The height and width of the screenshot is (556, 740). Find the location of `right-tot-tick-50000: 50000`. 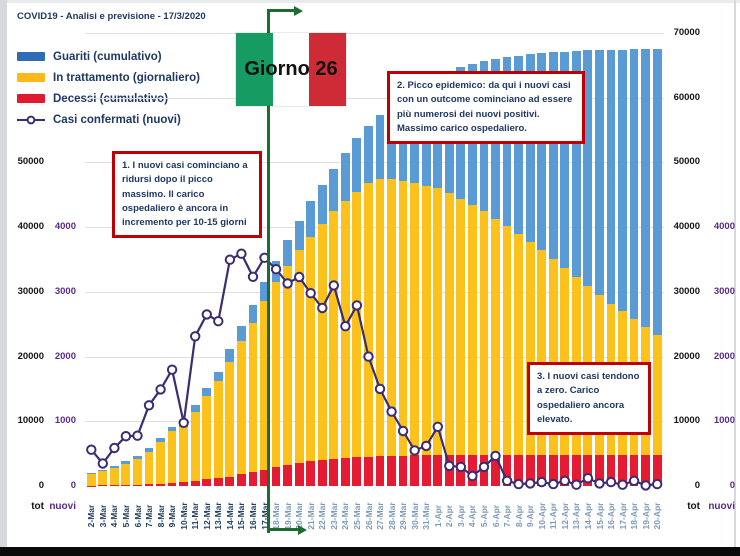

right-tot-tick-50000: 50000 is located at coordinates (686, 162).